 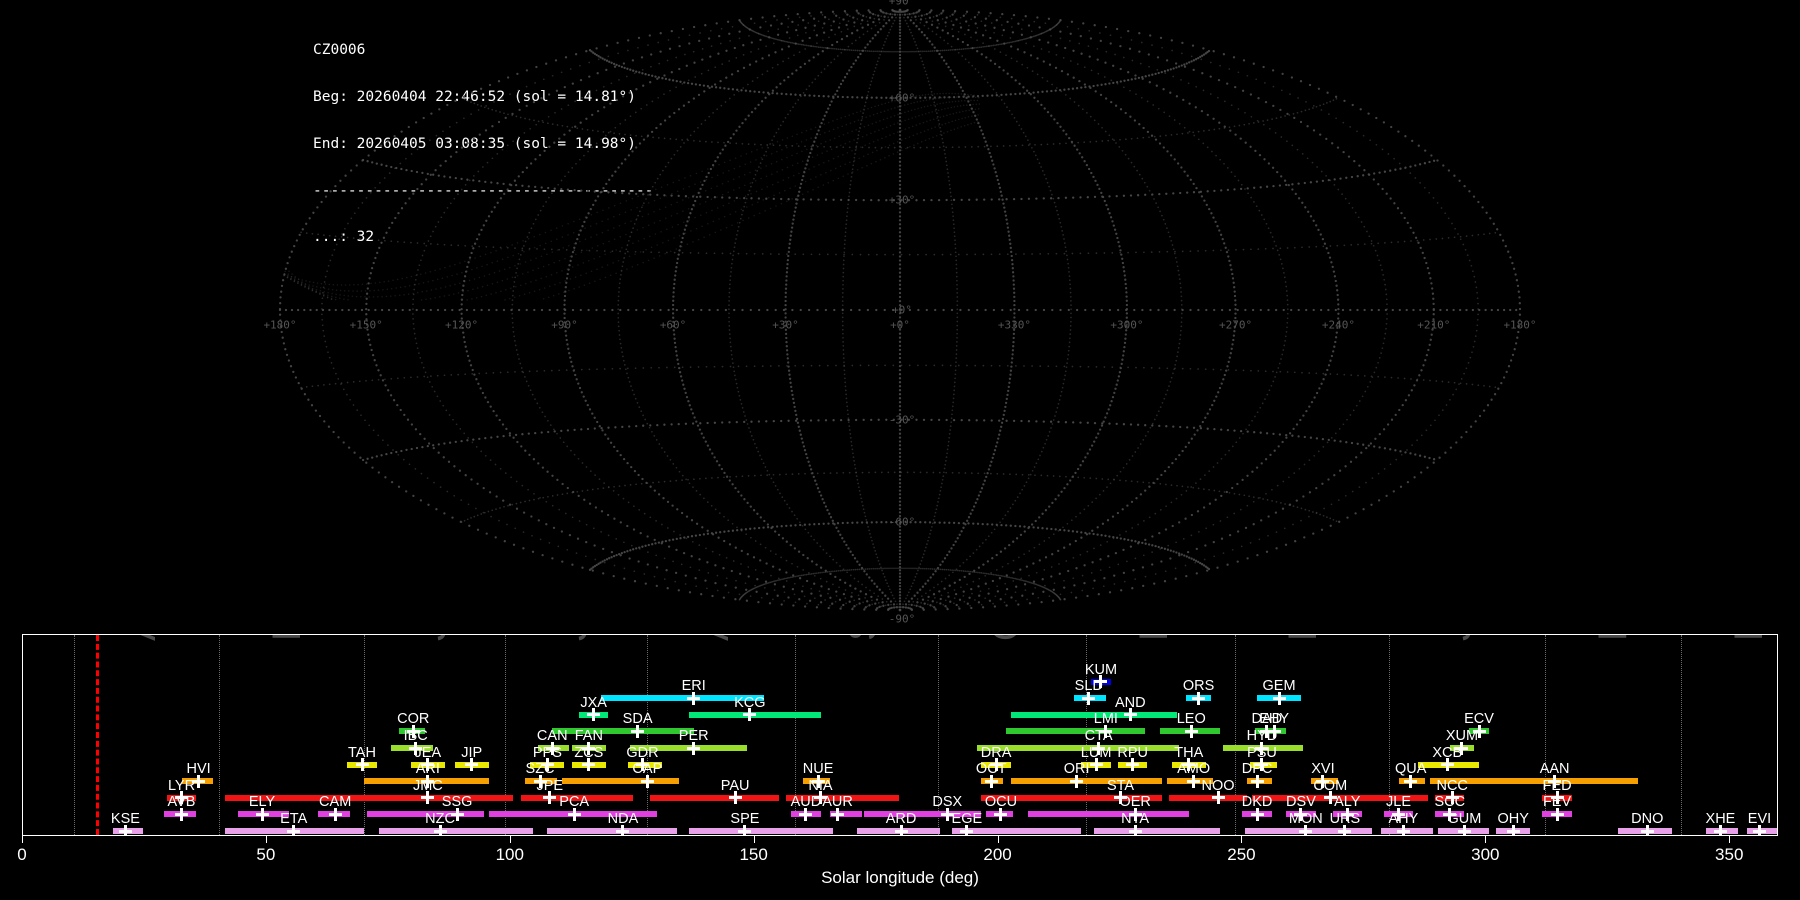 I want to click on shower-code-label: CTA, so click(x=1098, y=736).